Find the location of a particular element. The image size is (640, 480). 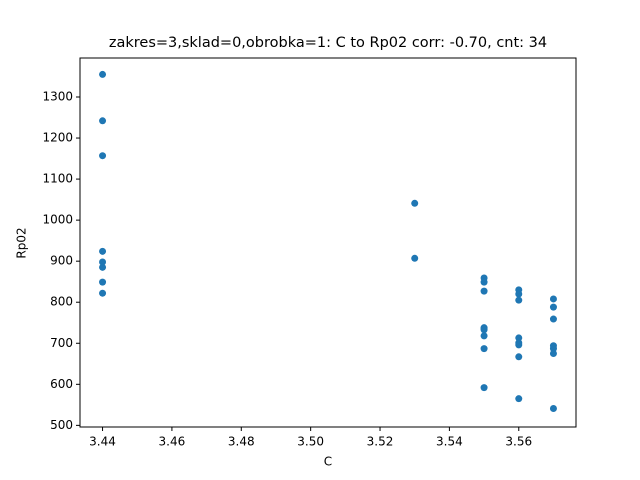

y-tick-label: 800 is located at coordinates (61, 302).